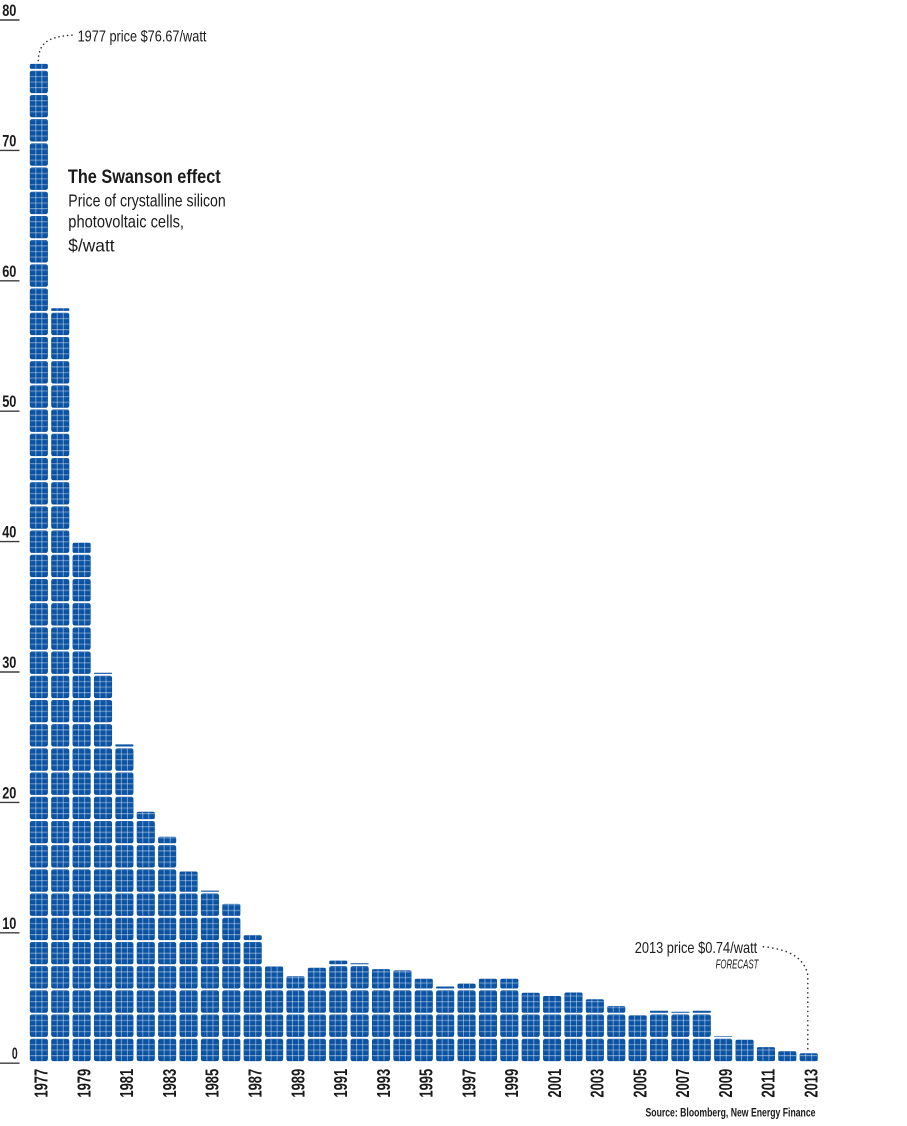  I want to click on svg-text: 1979, so click(84, 1083).